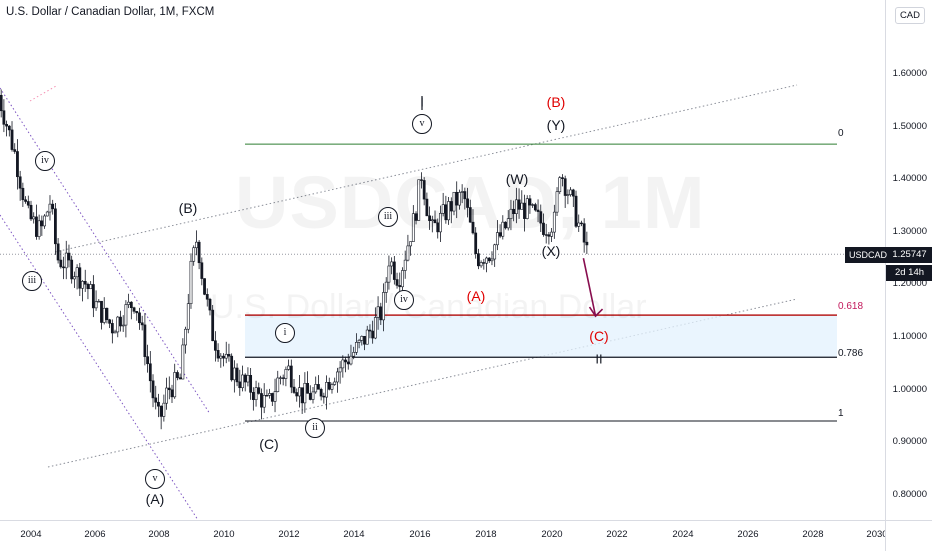  Describe the element at coordinates (841, 413) in the screenshot. I see `fib-level-1-label: 1` at that location.